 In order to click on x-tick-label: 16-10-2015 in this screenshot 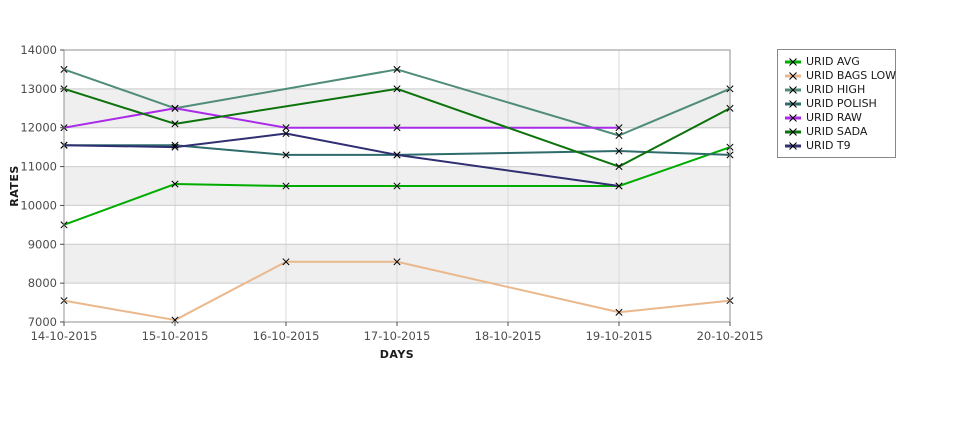, I will do `click(286, 336)`.